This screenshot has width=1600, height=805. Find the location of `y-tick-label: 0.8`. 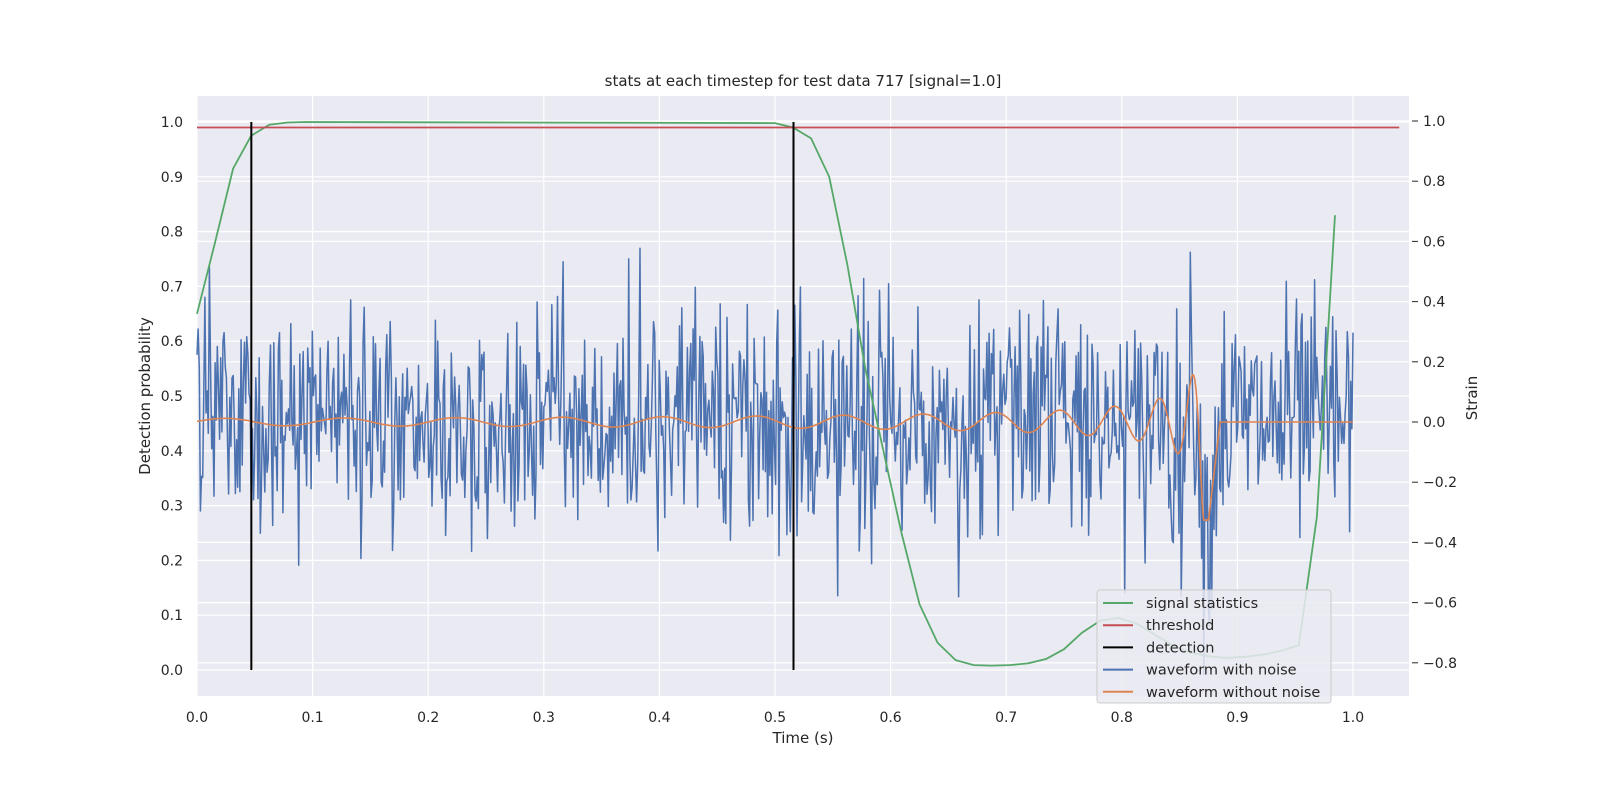

y-tick-label: 0.8 is located at coordinates (172, 233).